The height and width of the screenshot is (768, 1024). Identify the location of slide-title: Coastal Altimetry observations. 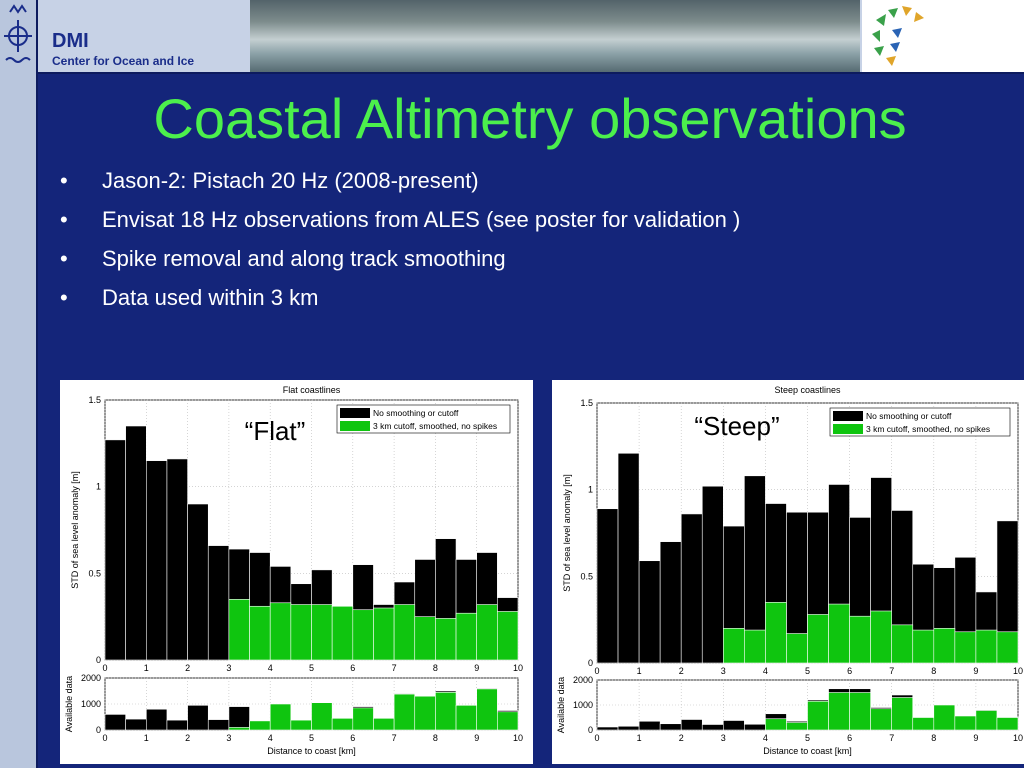
(530, 118).